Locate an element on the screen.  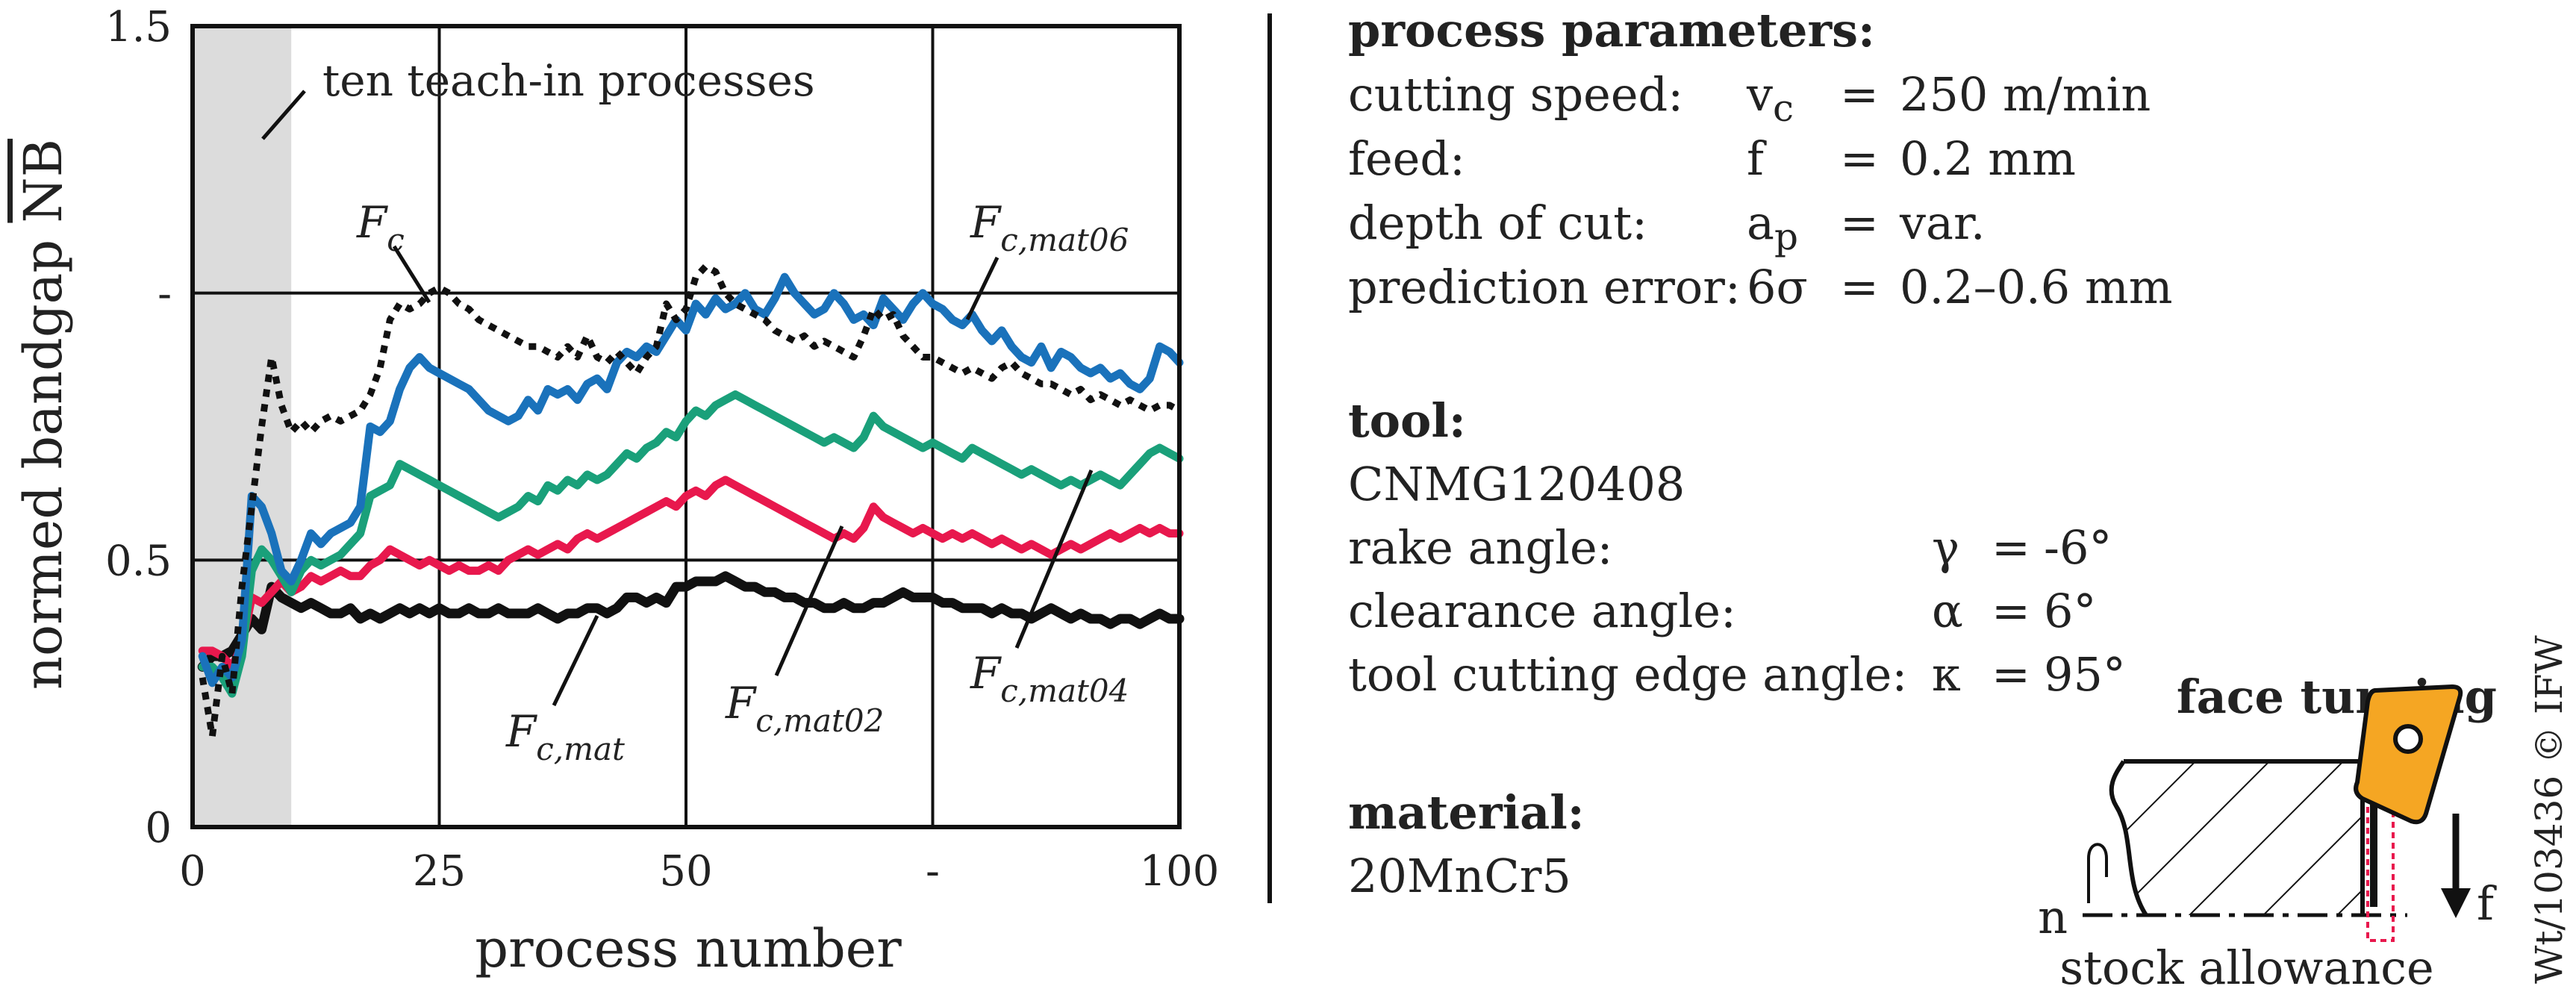
face-turning-diagram: face turning n f stock allowance is located at coordinates (2267, 831).